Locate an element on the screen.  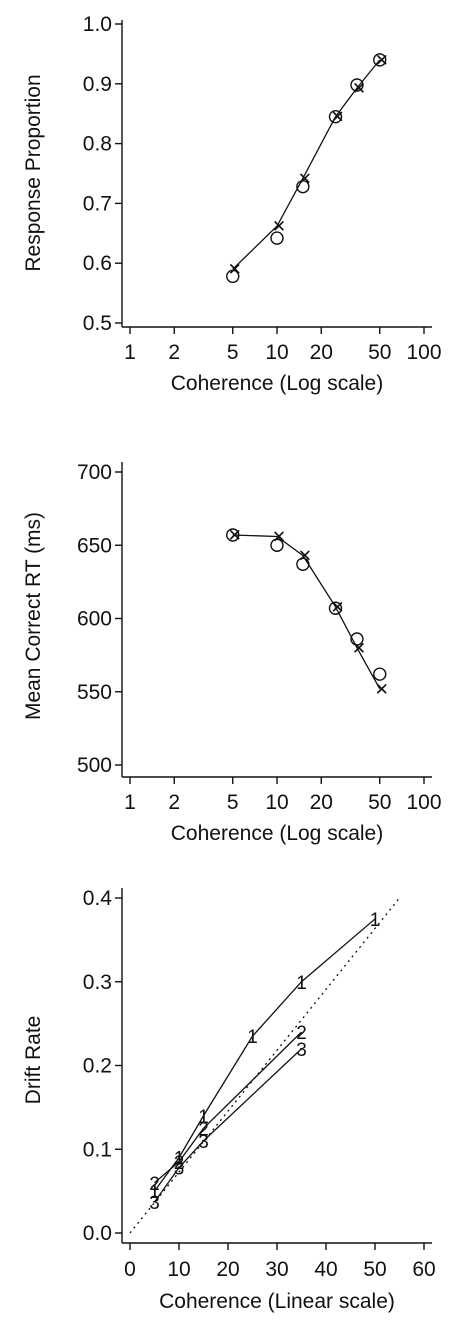
y-tick-label: 0.3 is located at coordinates (97, 982).